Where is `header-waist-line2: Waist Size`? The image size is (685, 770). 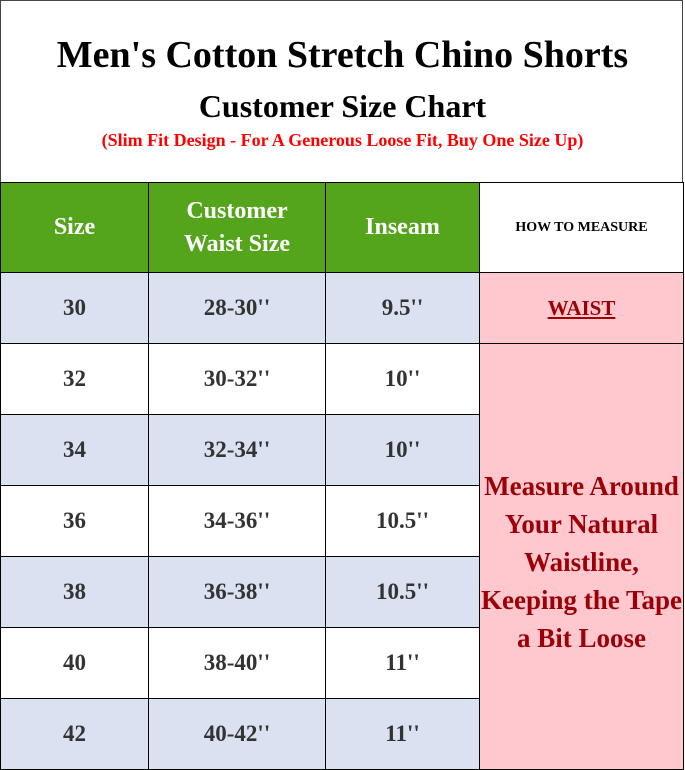
header-waist-line2: Waist Size is located at coordinates (237, 243).